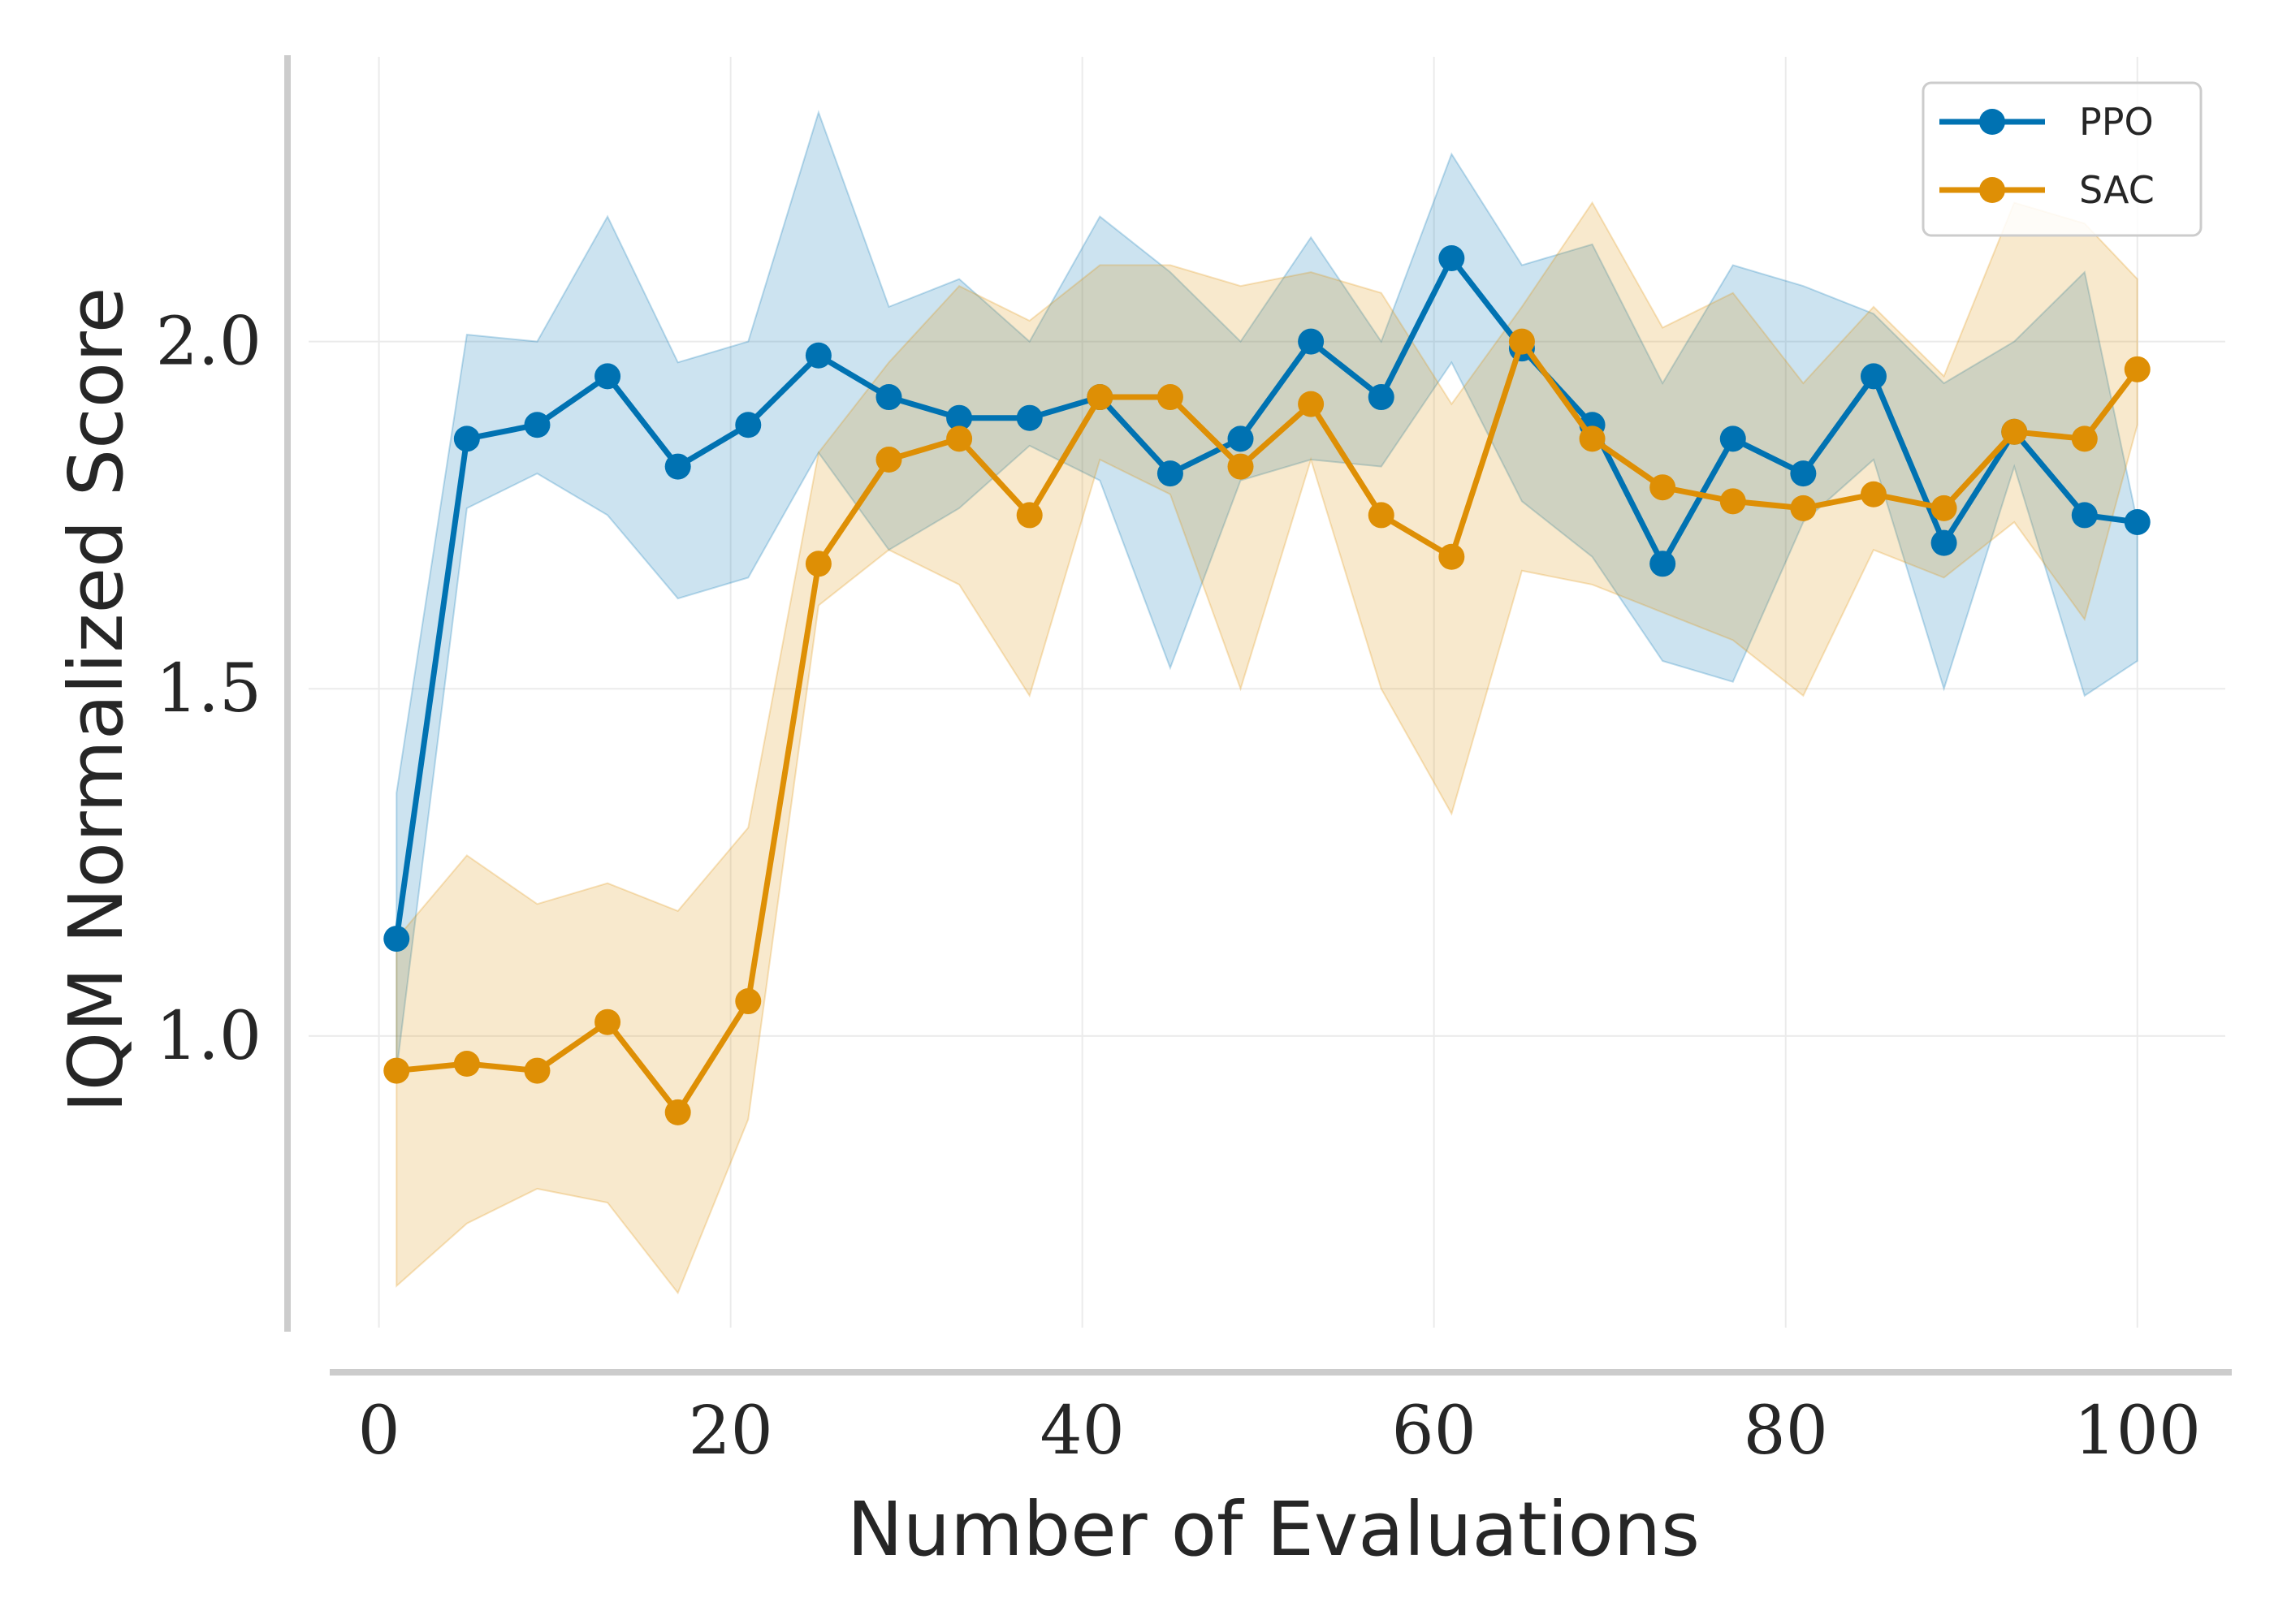 Image resolution: width=2274 pixels, height=1624 pixels. I want to click on legend: PPO SAC, so click(2062, 159).